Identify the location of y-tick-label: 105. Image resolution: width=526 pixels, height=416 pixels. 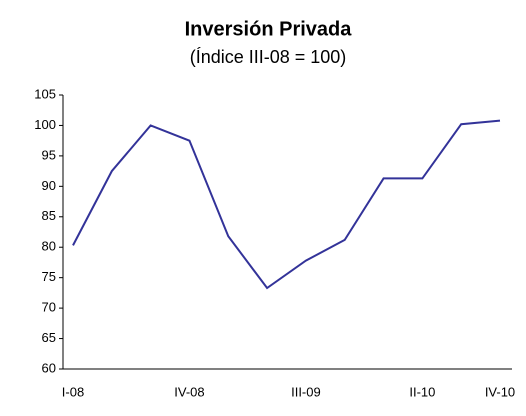
(45, 93).